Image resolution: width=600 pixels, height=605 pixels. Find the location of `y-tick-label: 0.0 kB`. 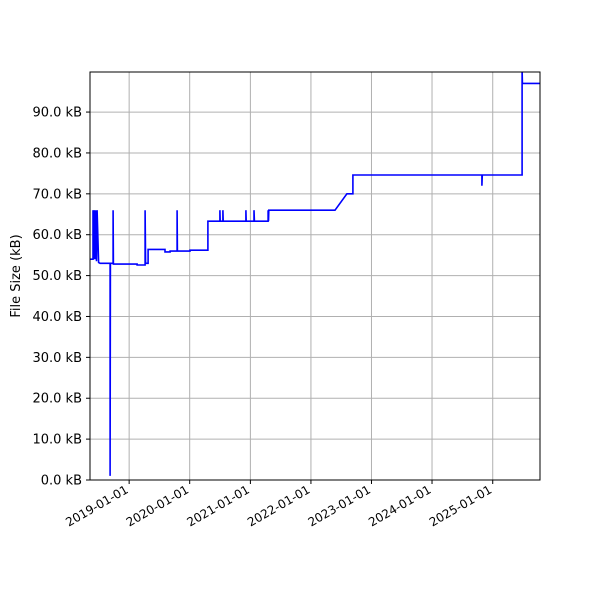

y-tick-label: 0.0 kB is located at coordinates (61, 481).